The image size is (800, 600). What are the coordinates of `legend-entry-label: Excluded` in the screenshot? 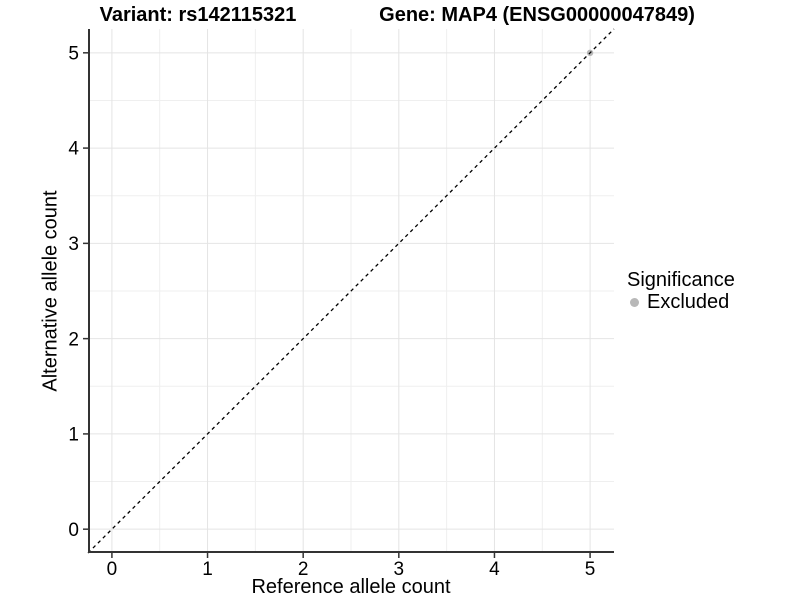 It's located at (688, 302).